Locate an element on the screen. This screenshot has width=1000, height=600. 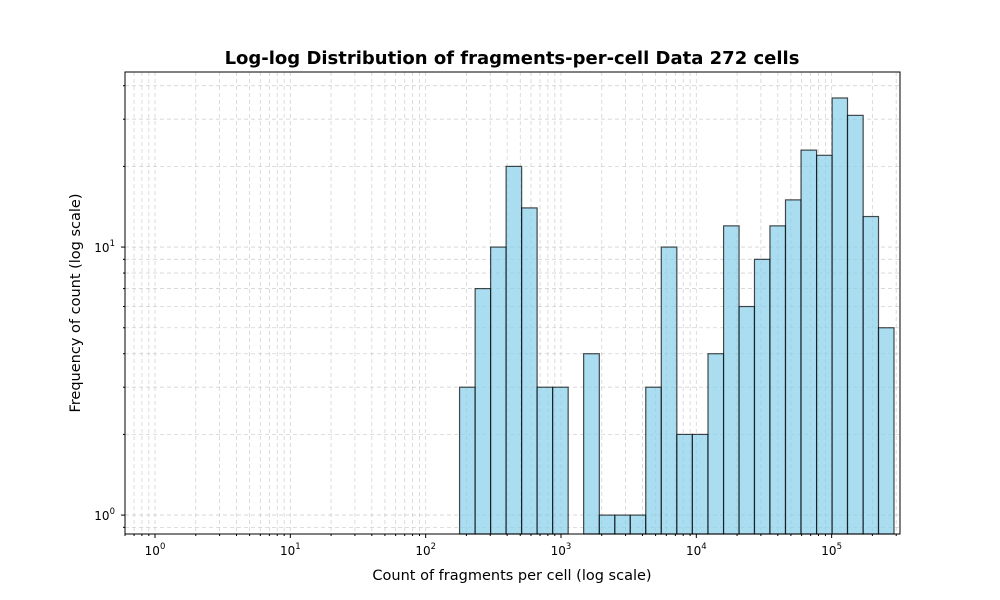
x-tick-label: 10³ is located at coordinates (561, 550).